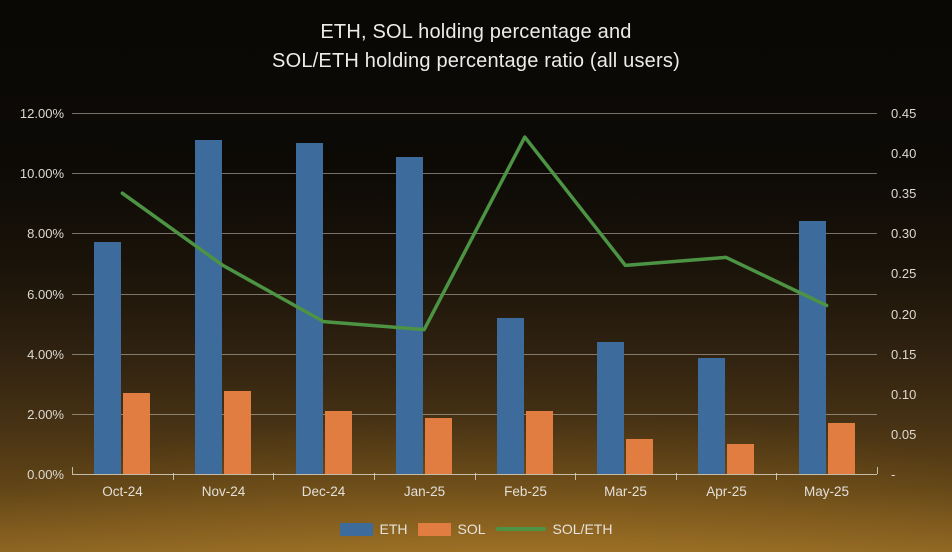 The height and width of the screenshot is (552, 952). Describe the element at coordinates (45, 294) in the screenshot. I see `y-axis-label-left: 6.00%` at that location.